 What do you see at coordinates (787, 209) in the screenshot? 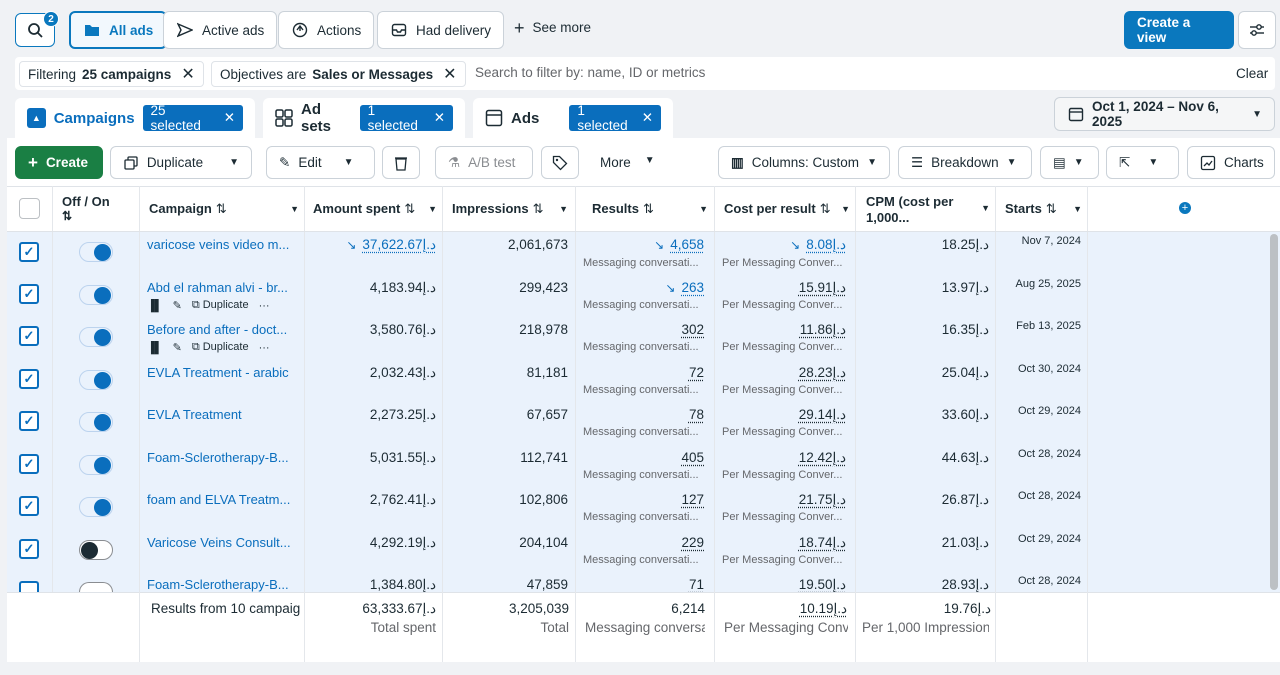
I see `header-cost-per-result: Cost per result ⇅ ▼` at bounding box center [787, 209].